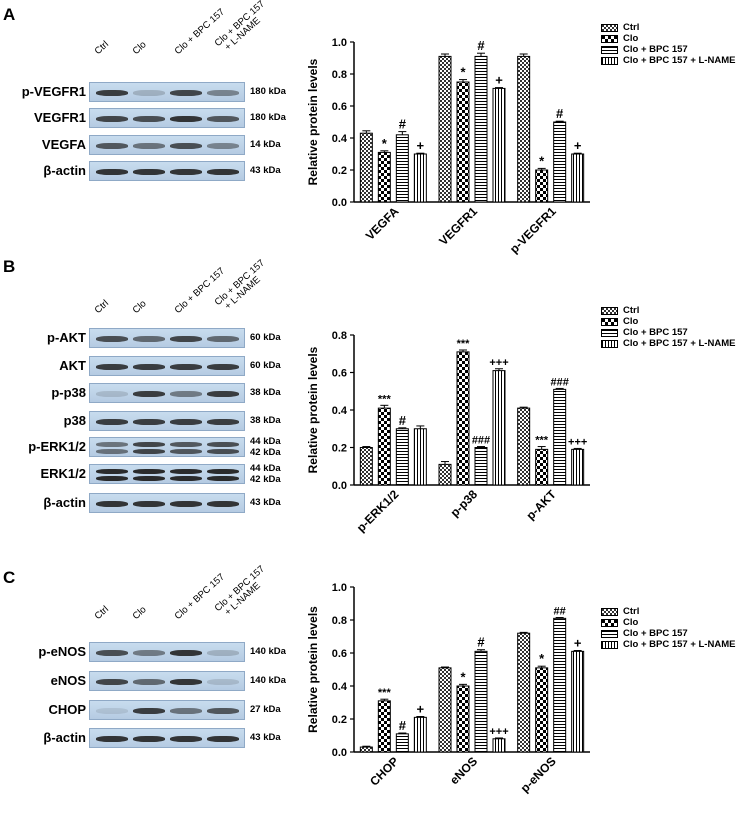  I want to click on kda-label: 140 kDa, so click(268, 651).